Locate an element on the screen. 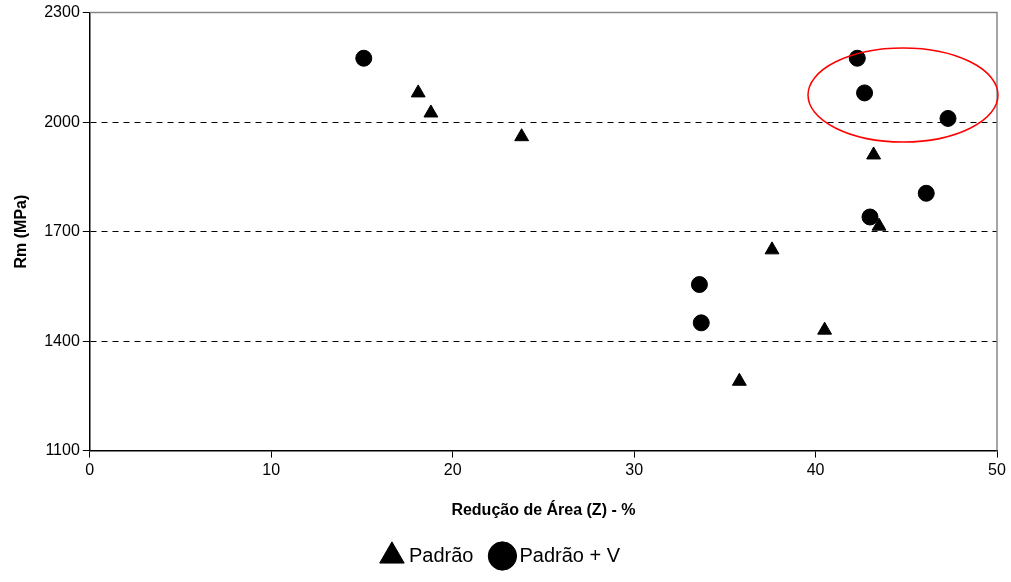 This screenshot has height=582, width=1011. y-tick-label: 2300 is located at coordinates (62, 12).